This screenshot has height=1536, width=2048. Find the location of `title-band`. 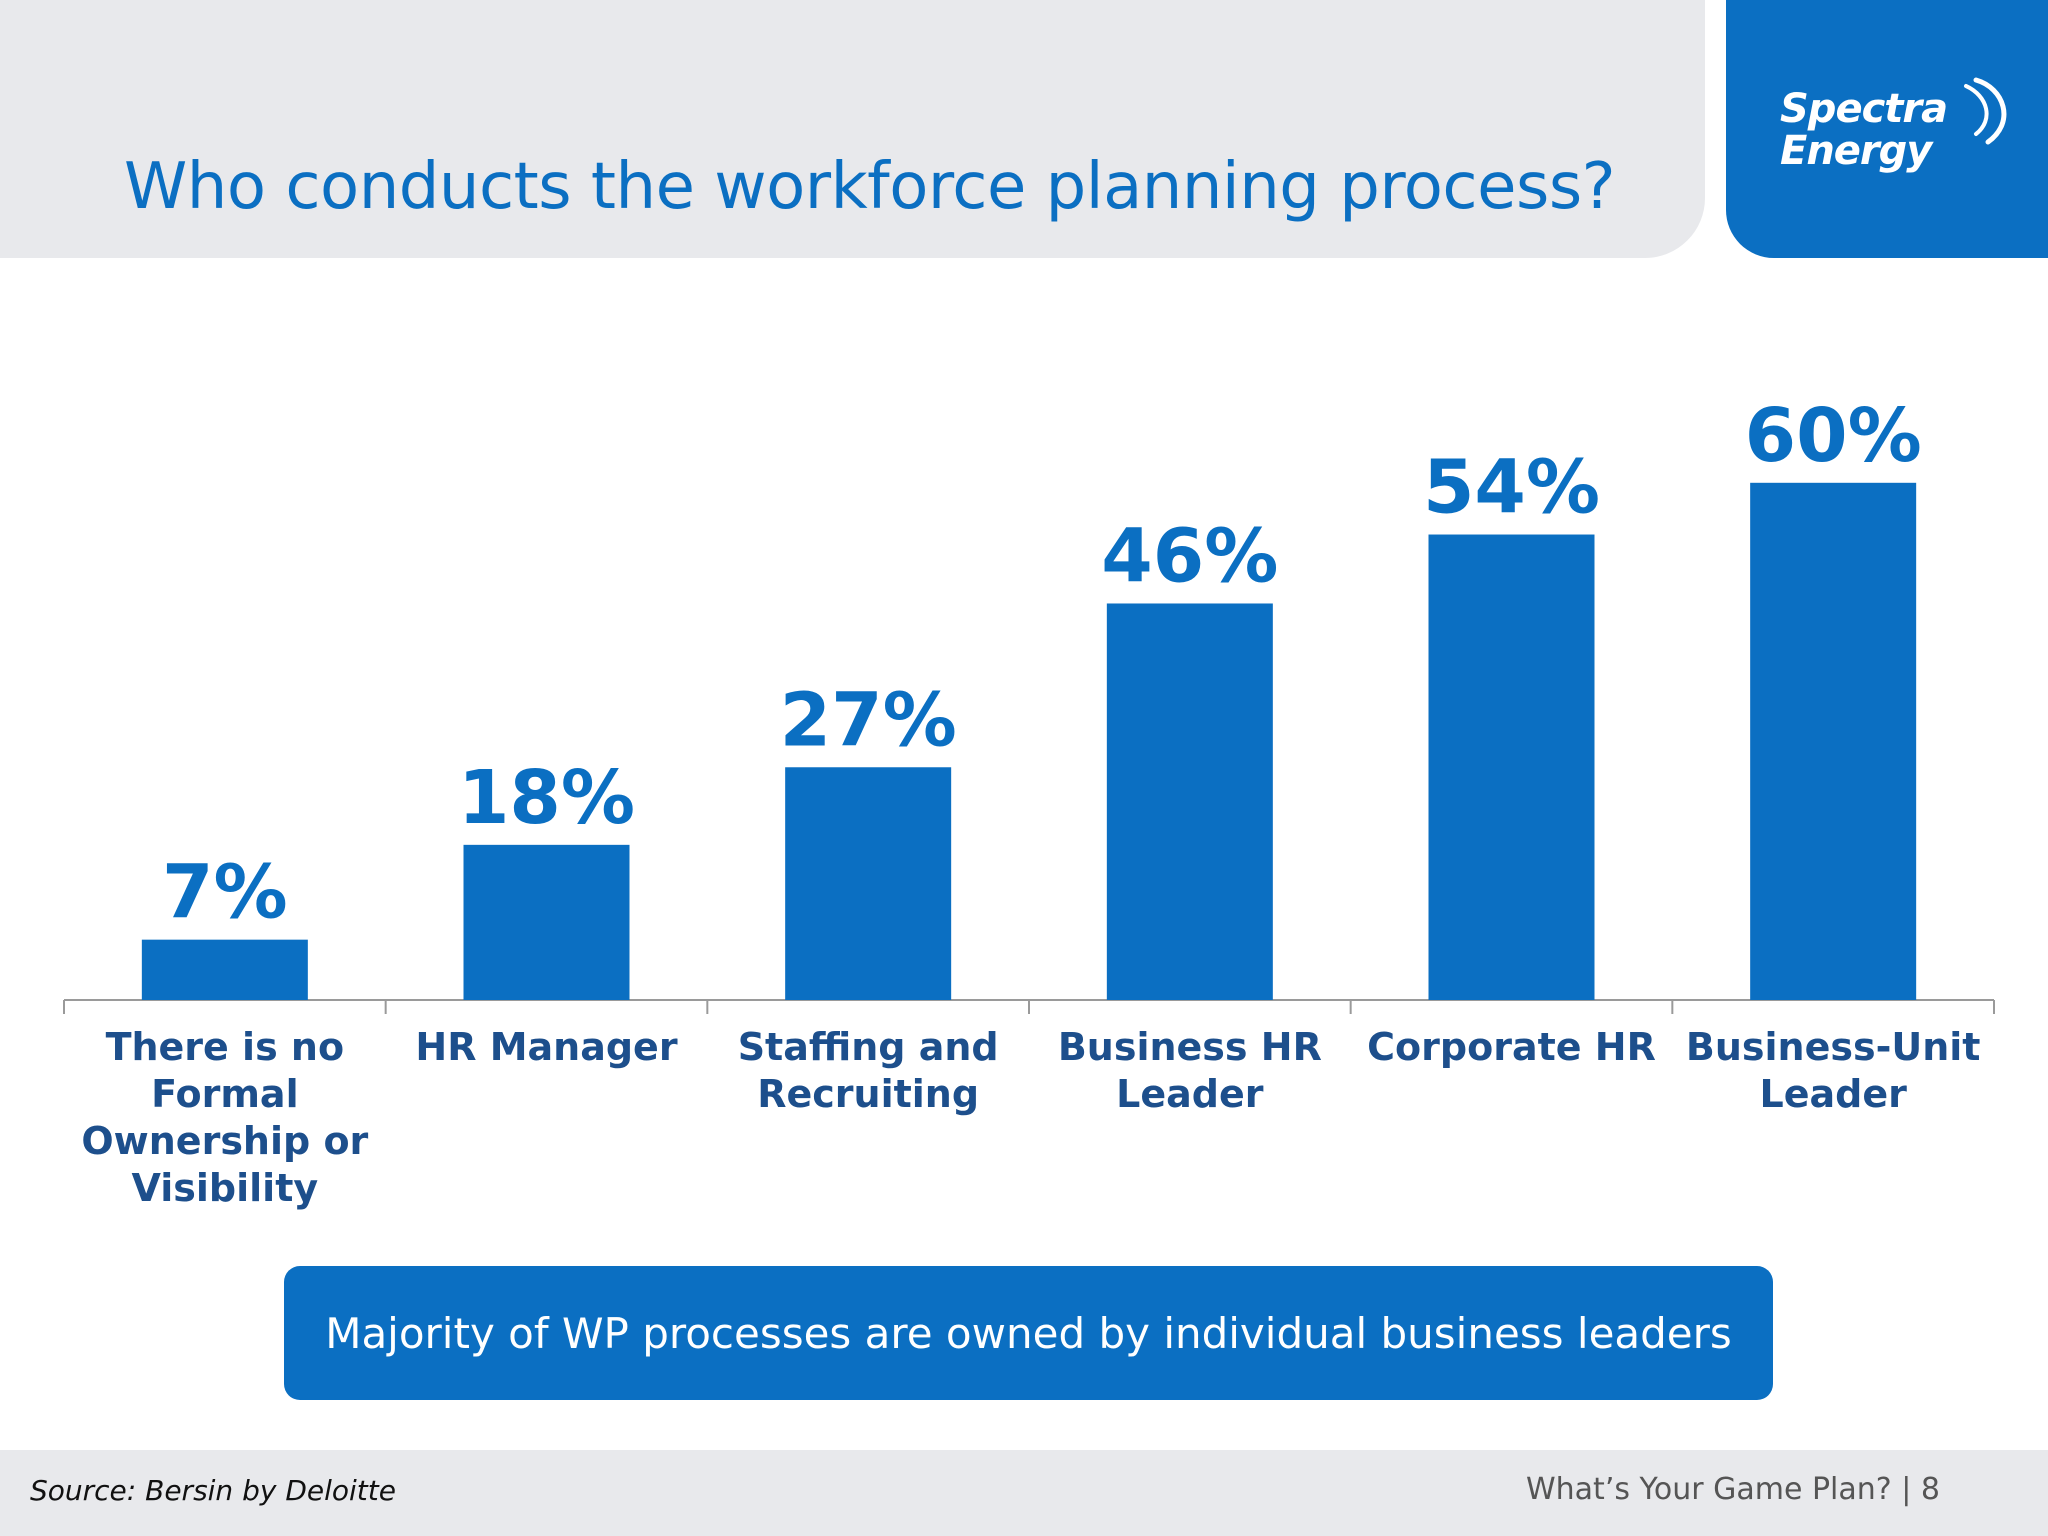

title-band is located at coordinates (852, 129).